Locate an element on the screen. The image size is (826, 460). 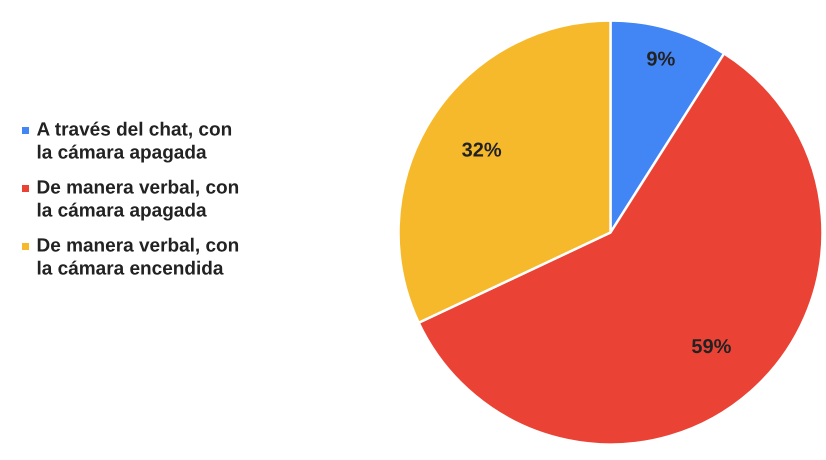
legend-label: De manera verbal, con la cámara encendida is located at coordinates (138, 258).